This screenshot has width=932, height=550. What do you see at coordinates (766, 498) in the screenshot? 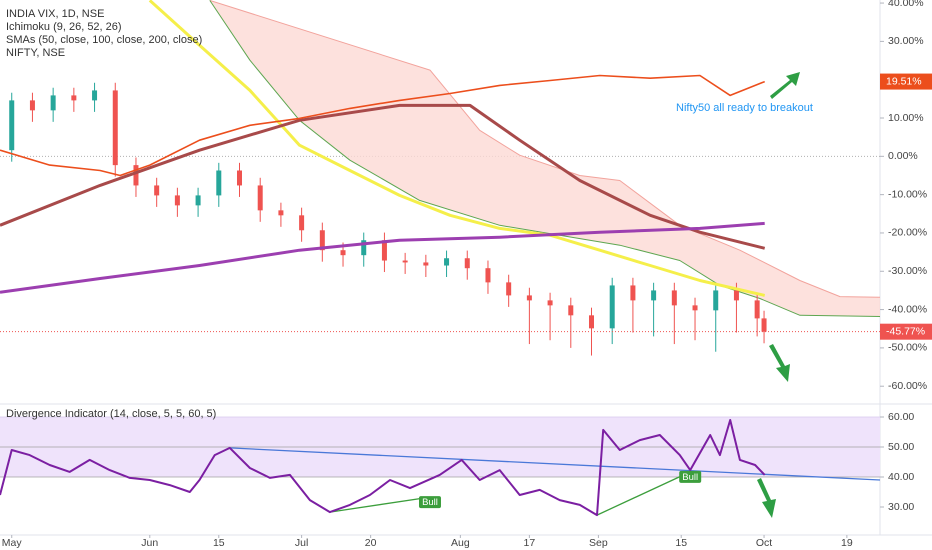
I see `arrow-down-indicator` at bounding box center [766, 498].